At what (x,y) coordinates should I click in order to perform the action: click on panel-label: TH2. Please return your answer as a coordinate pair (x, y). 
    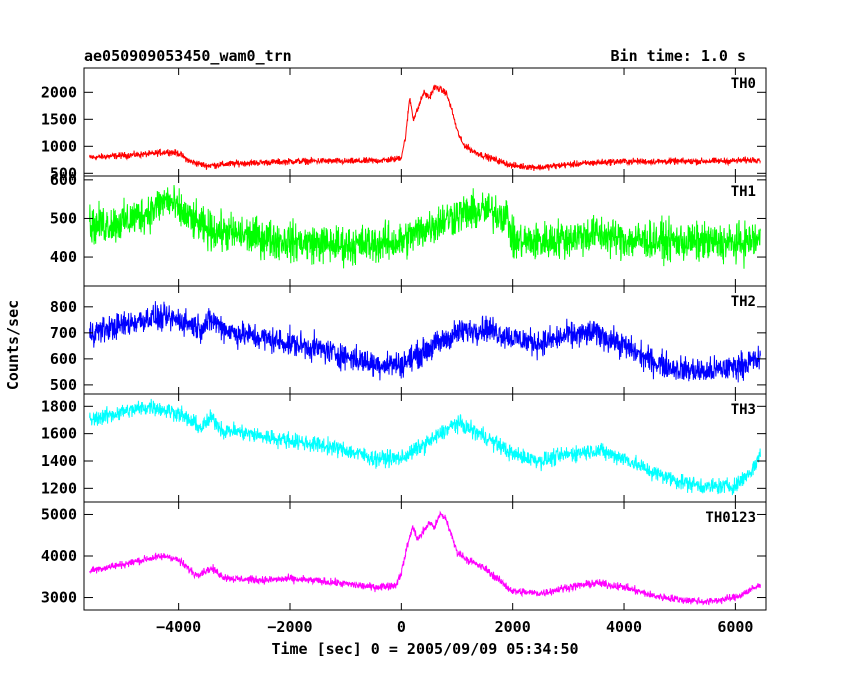
    Looking at the image, I should click on (743, 302).